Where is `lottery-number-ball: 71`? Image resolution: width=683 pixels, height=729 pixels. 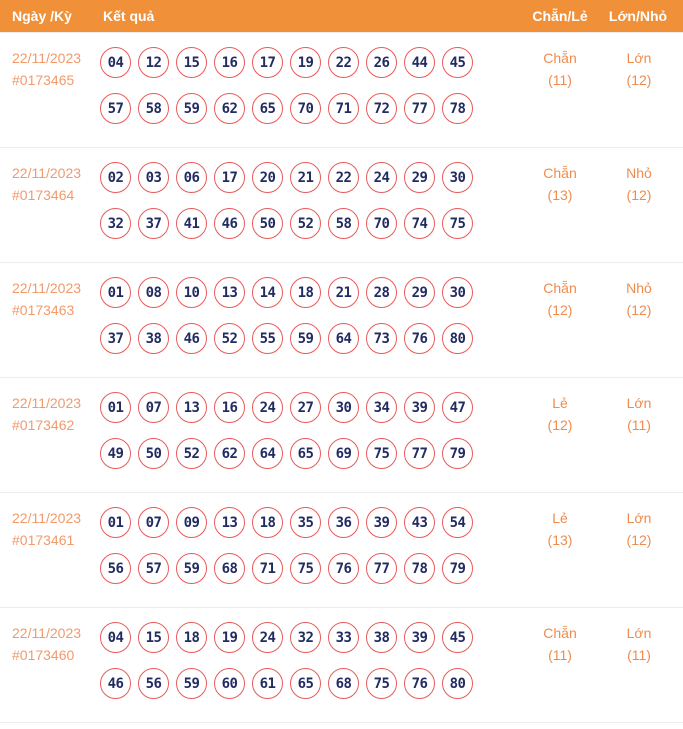
lottery-number-ball: 71 is located at coordinates (267, 568).